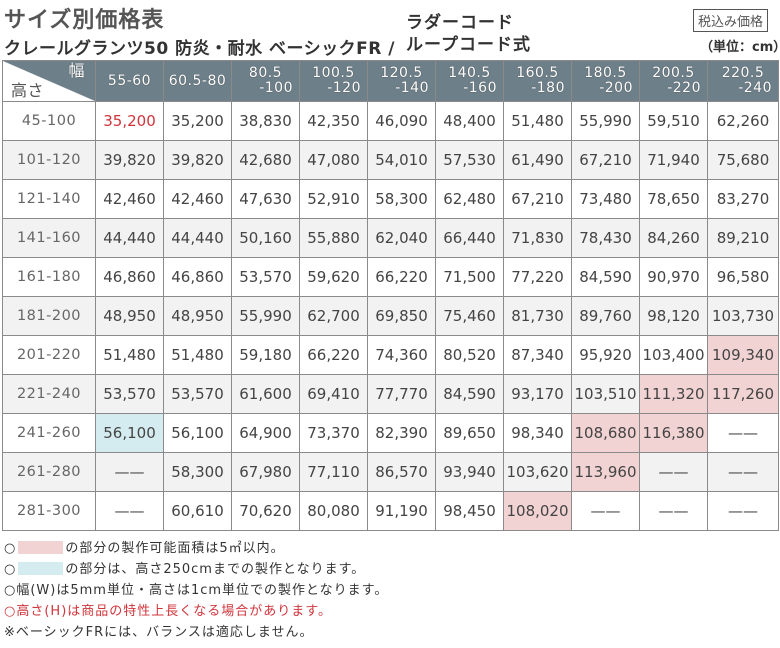  What do you see at coordinates (197, 199) in the screenshot?
I see `price-cell: 42,460` at bounding box center [197, 199].